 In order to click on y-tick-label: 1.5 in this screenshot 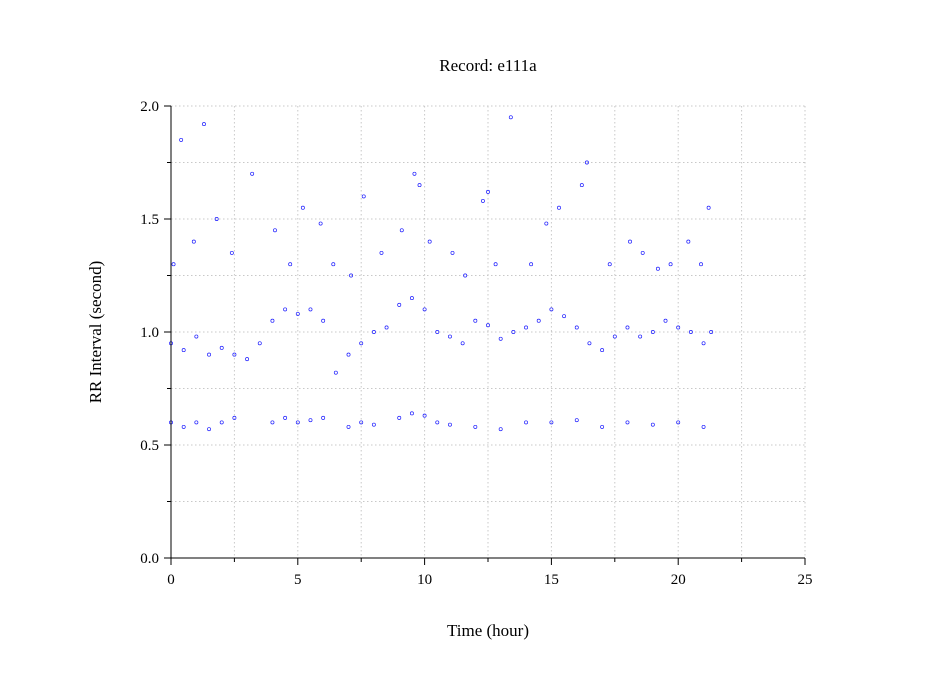, I will do `click(149, 220)`.